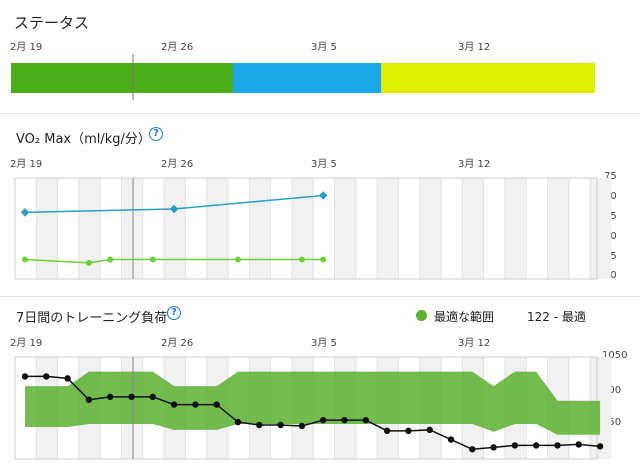 This screenshot has height=472, width=640. Describe the element at coordinates (83, 139) in the screenshot. I see `vo2-title: VO₂ Max（ml/kg/分）` at that location.